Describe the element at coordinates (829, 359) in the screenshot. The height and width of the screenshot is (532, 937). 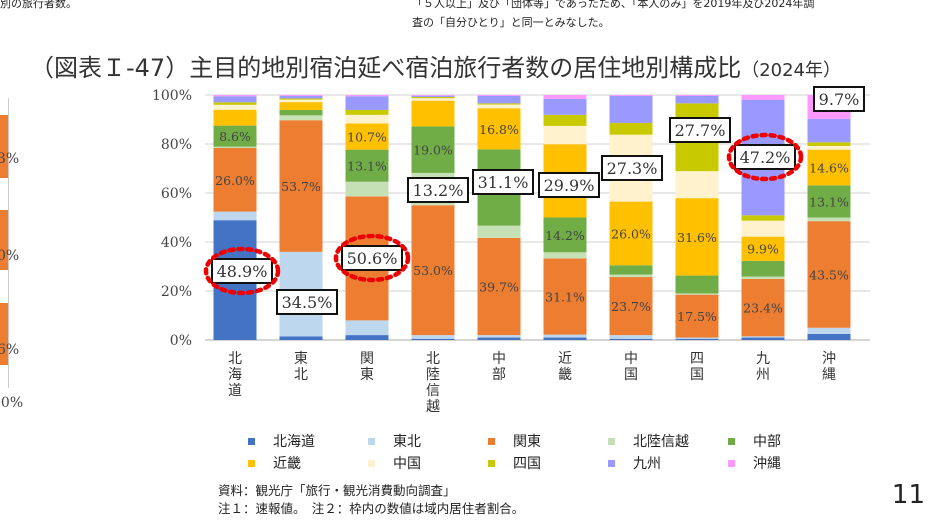
I see `x-tick-label: 沖` at that location.